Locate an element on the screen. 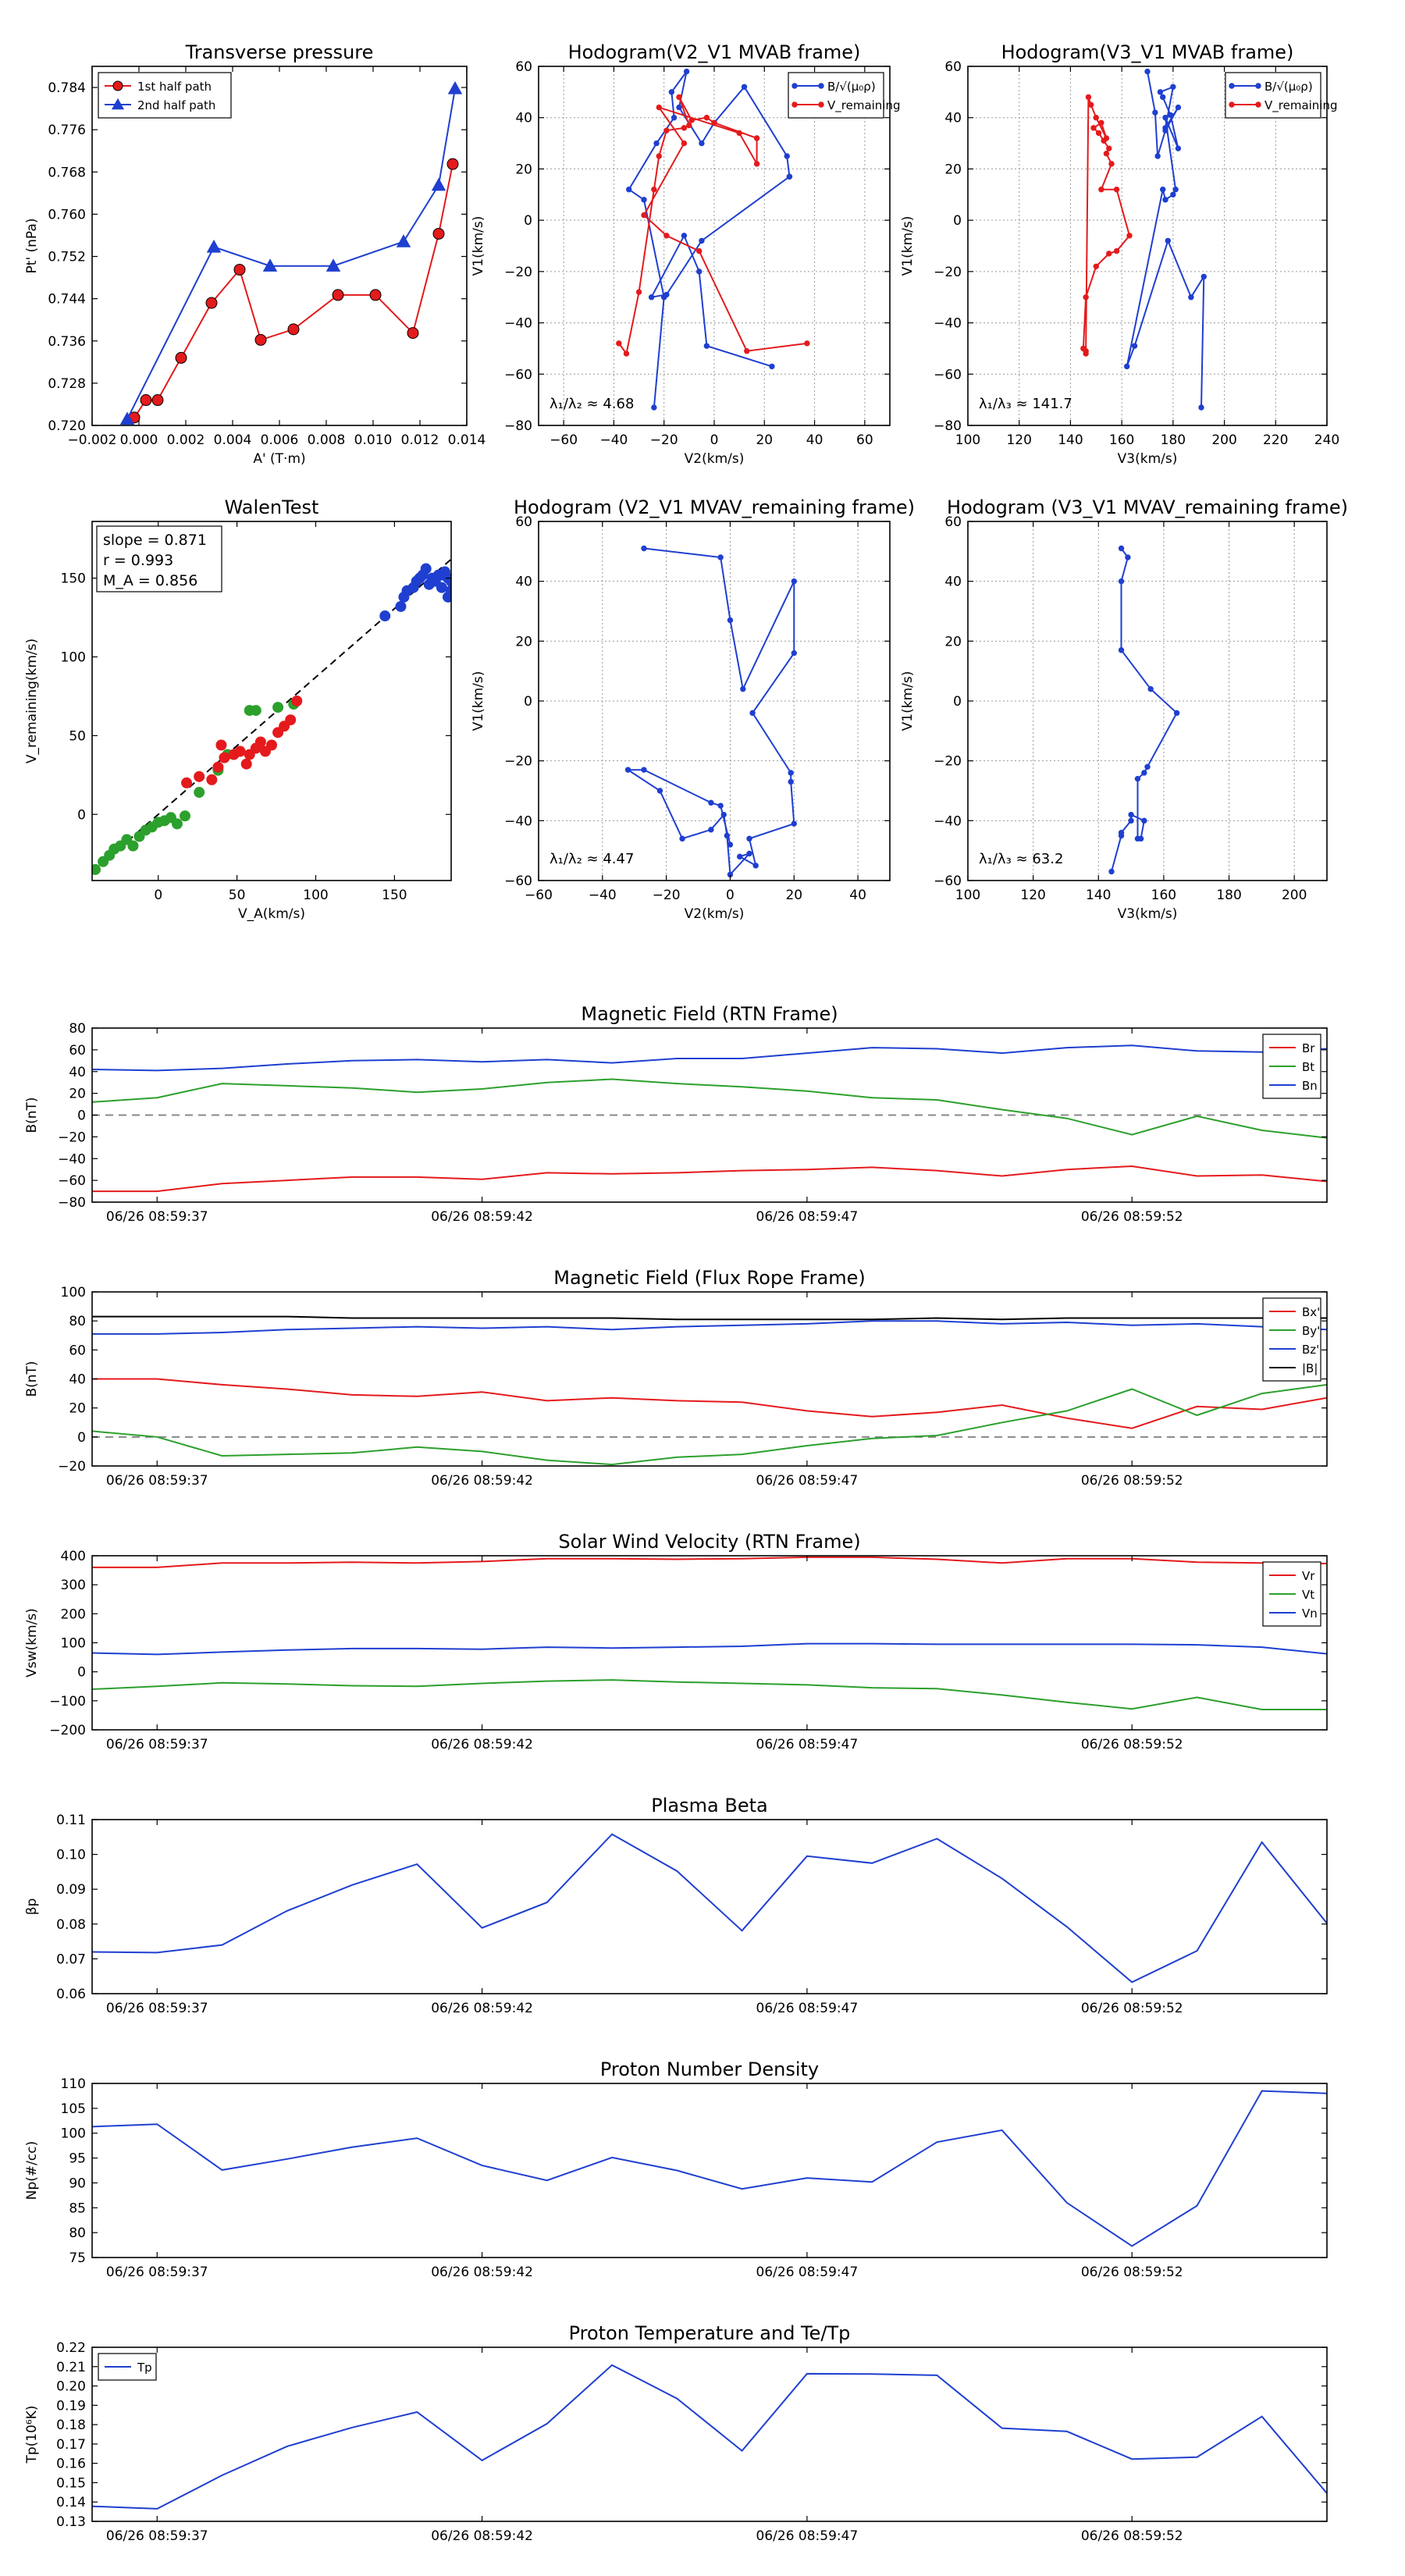  tp-xtick-label: 0.000 is located at coordinates (139, 440).